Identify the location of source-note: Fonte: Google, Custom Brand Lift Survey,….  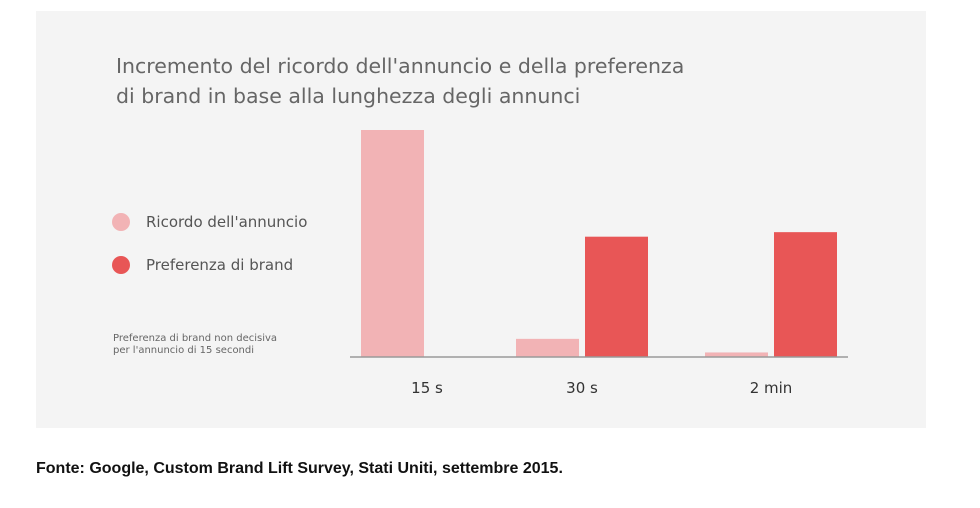
(299, 468).